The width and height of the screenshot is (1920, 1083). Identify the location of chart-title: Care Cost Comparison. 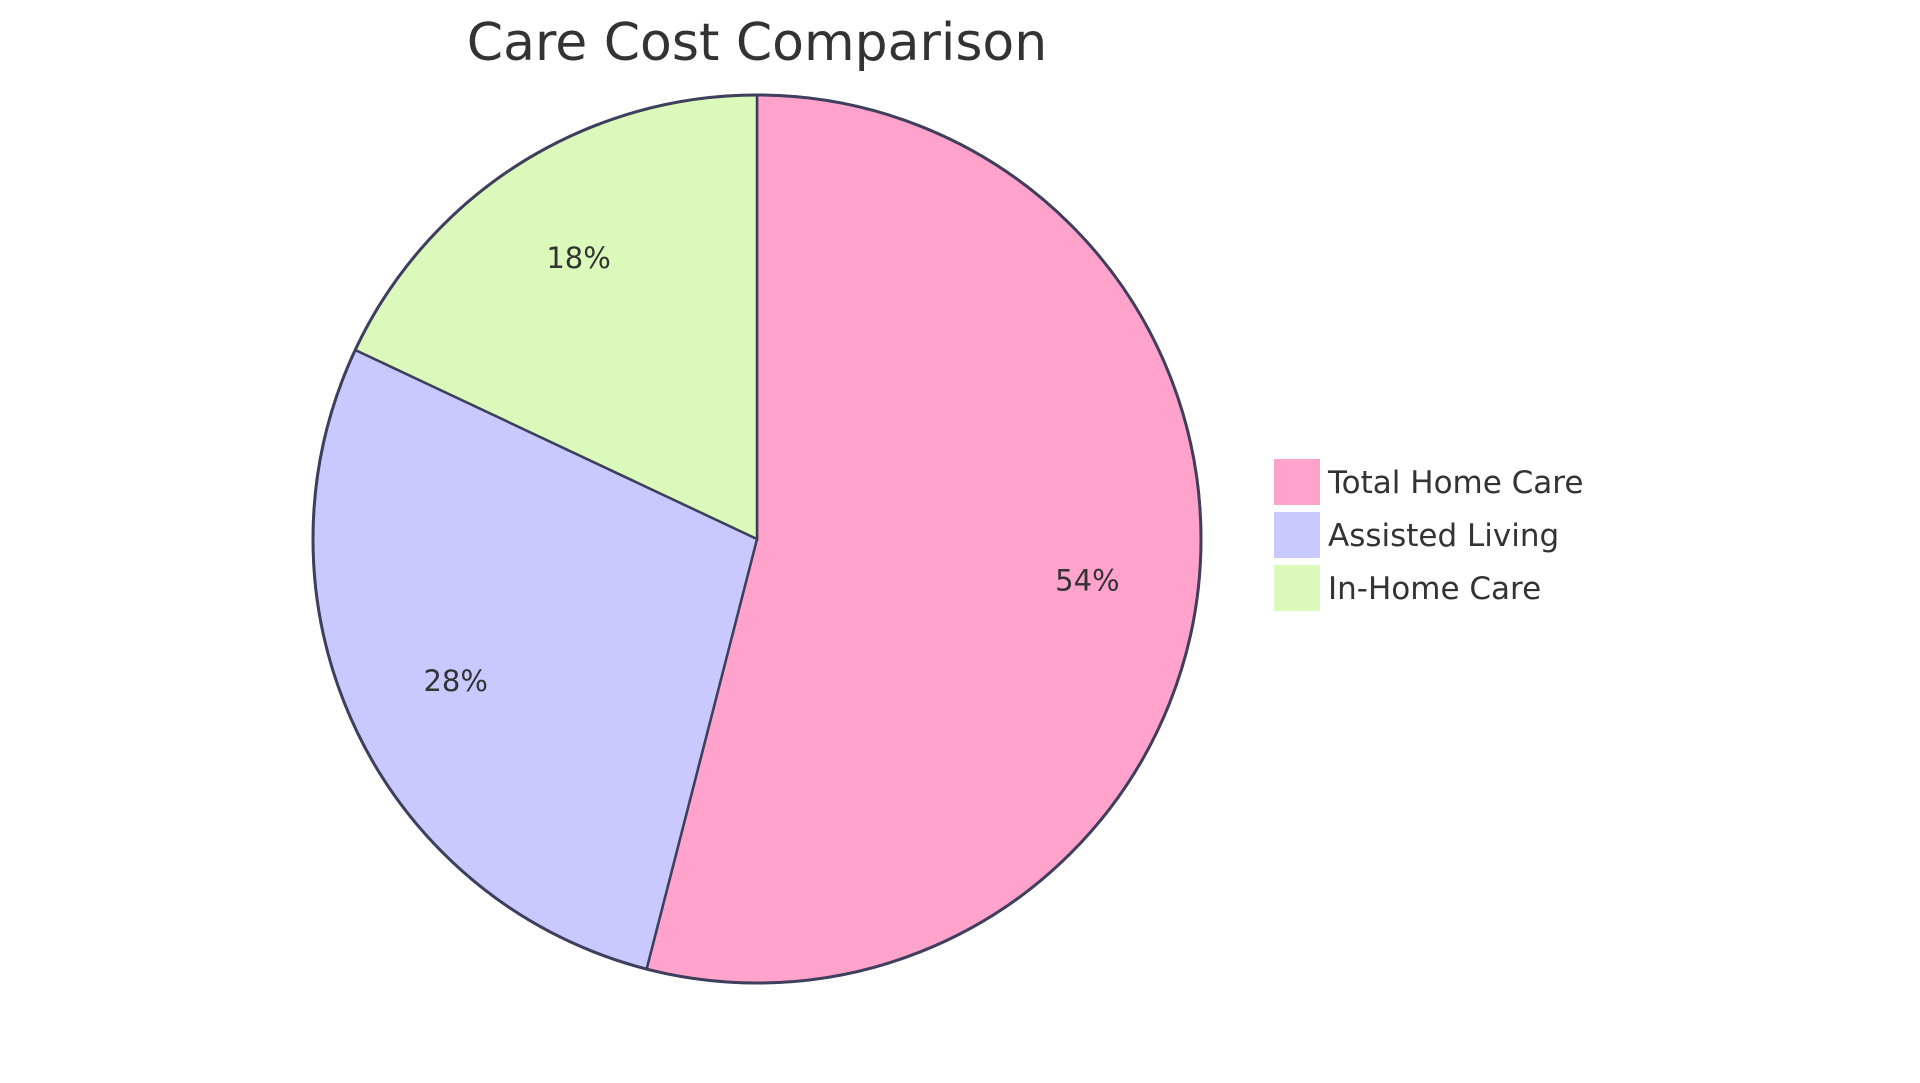
(757, 43).